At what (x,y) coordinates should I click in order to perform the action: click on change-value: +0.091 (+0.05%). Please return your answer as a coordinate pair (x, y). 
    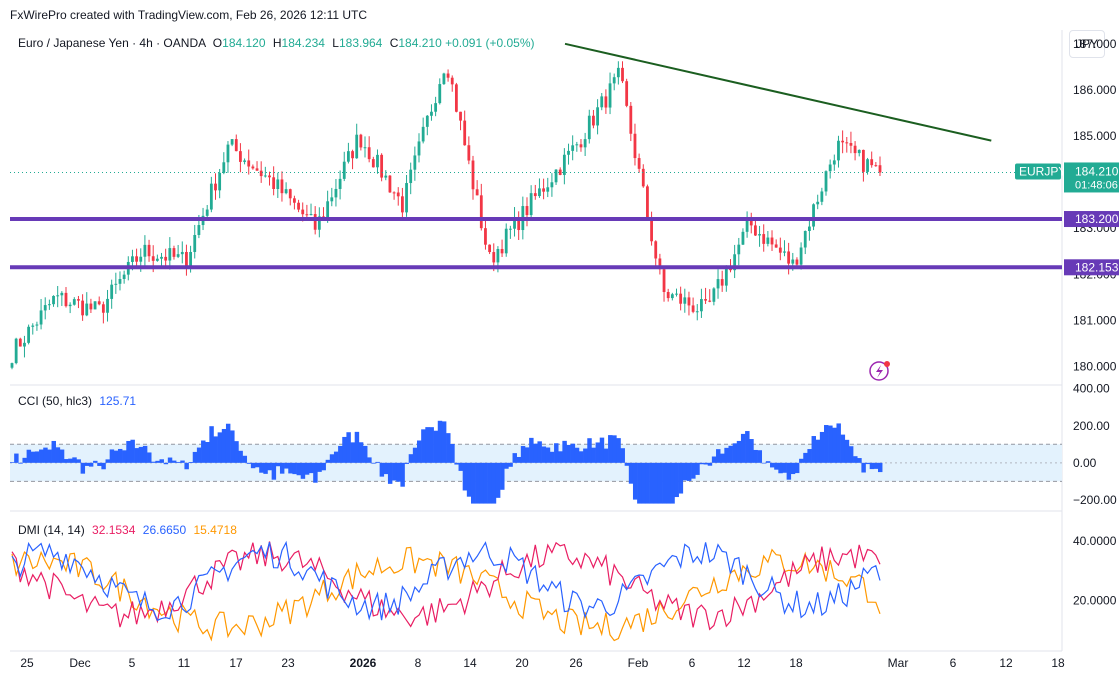
    Looking at the image, I should click on (490, 43).